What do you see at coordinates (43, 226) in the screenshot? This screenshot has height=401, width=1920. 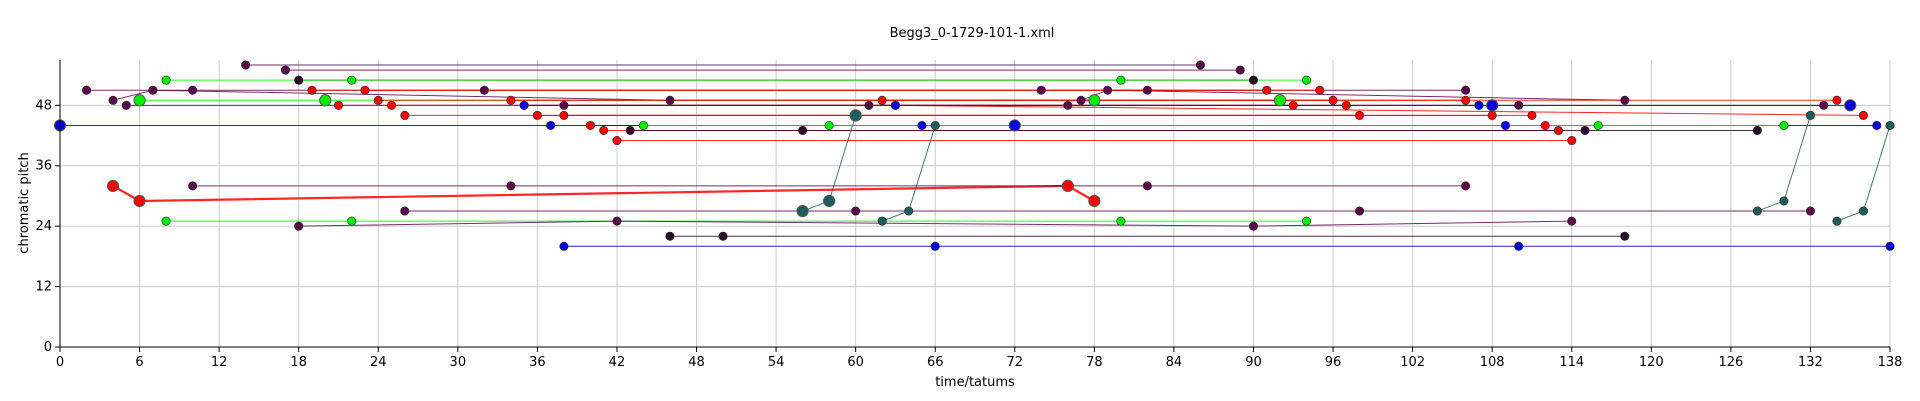 I see `y-tick-label: 24` at bounding box center [43, 226].